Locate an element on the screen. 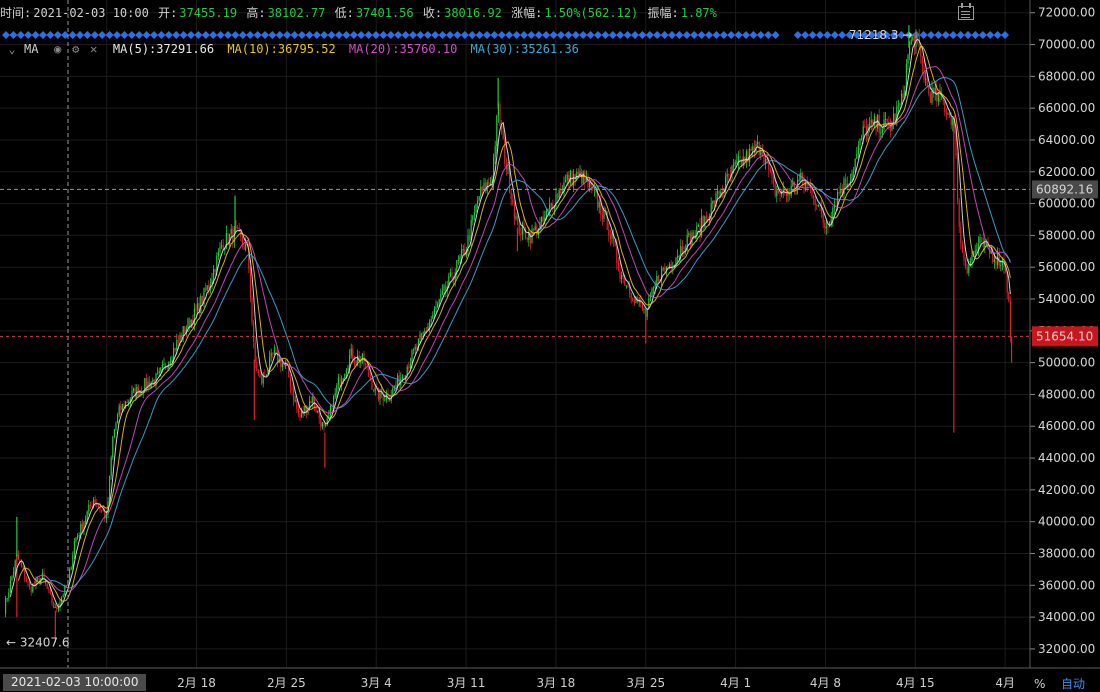 The width and height of the screenshot is (1100, 692). collapse-chevron-icon: ⌄ is located at coordinates (12, 49).